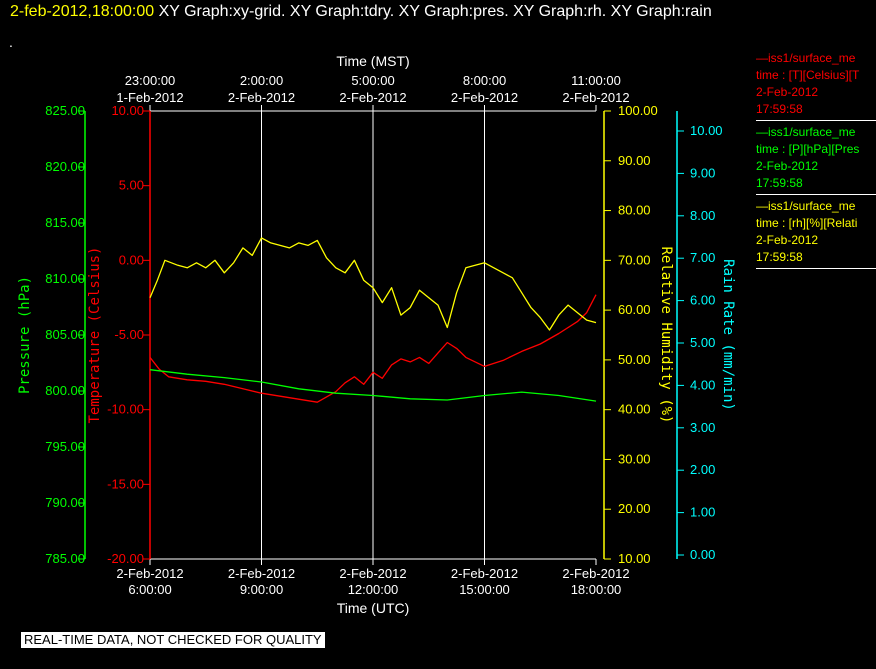 The height and width of the screenshot is (669, 876). What do you see at coordinates (125, 483) in the screenshot?
I see `temperature-tick-label: -15.00` at bounding box center [125, 483].